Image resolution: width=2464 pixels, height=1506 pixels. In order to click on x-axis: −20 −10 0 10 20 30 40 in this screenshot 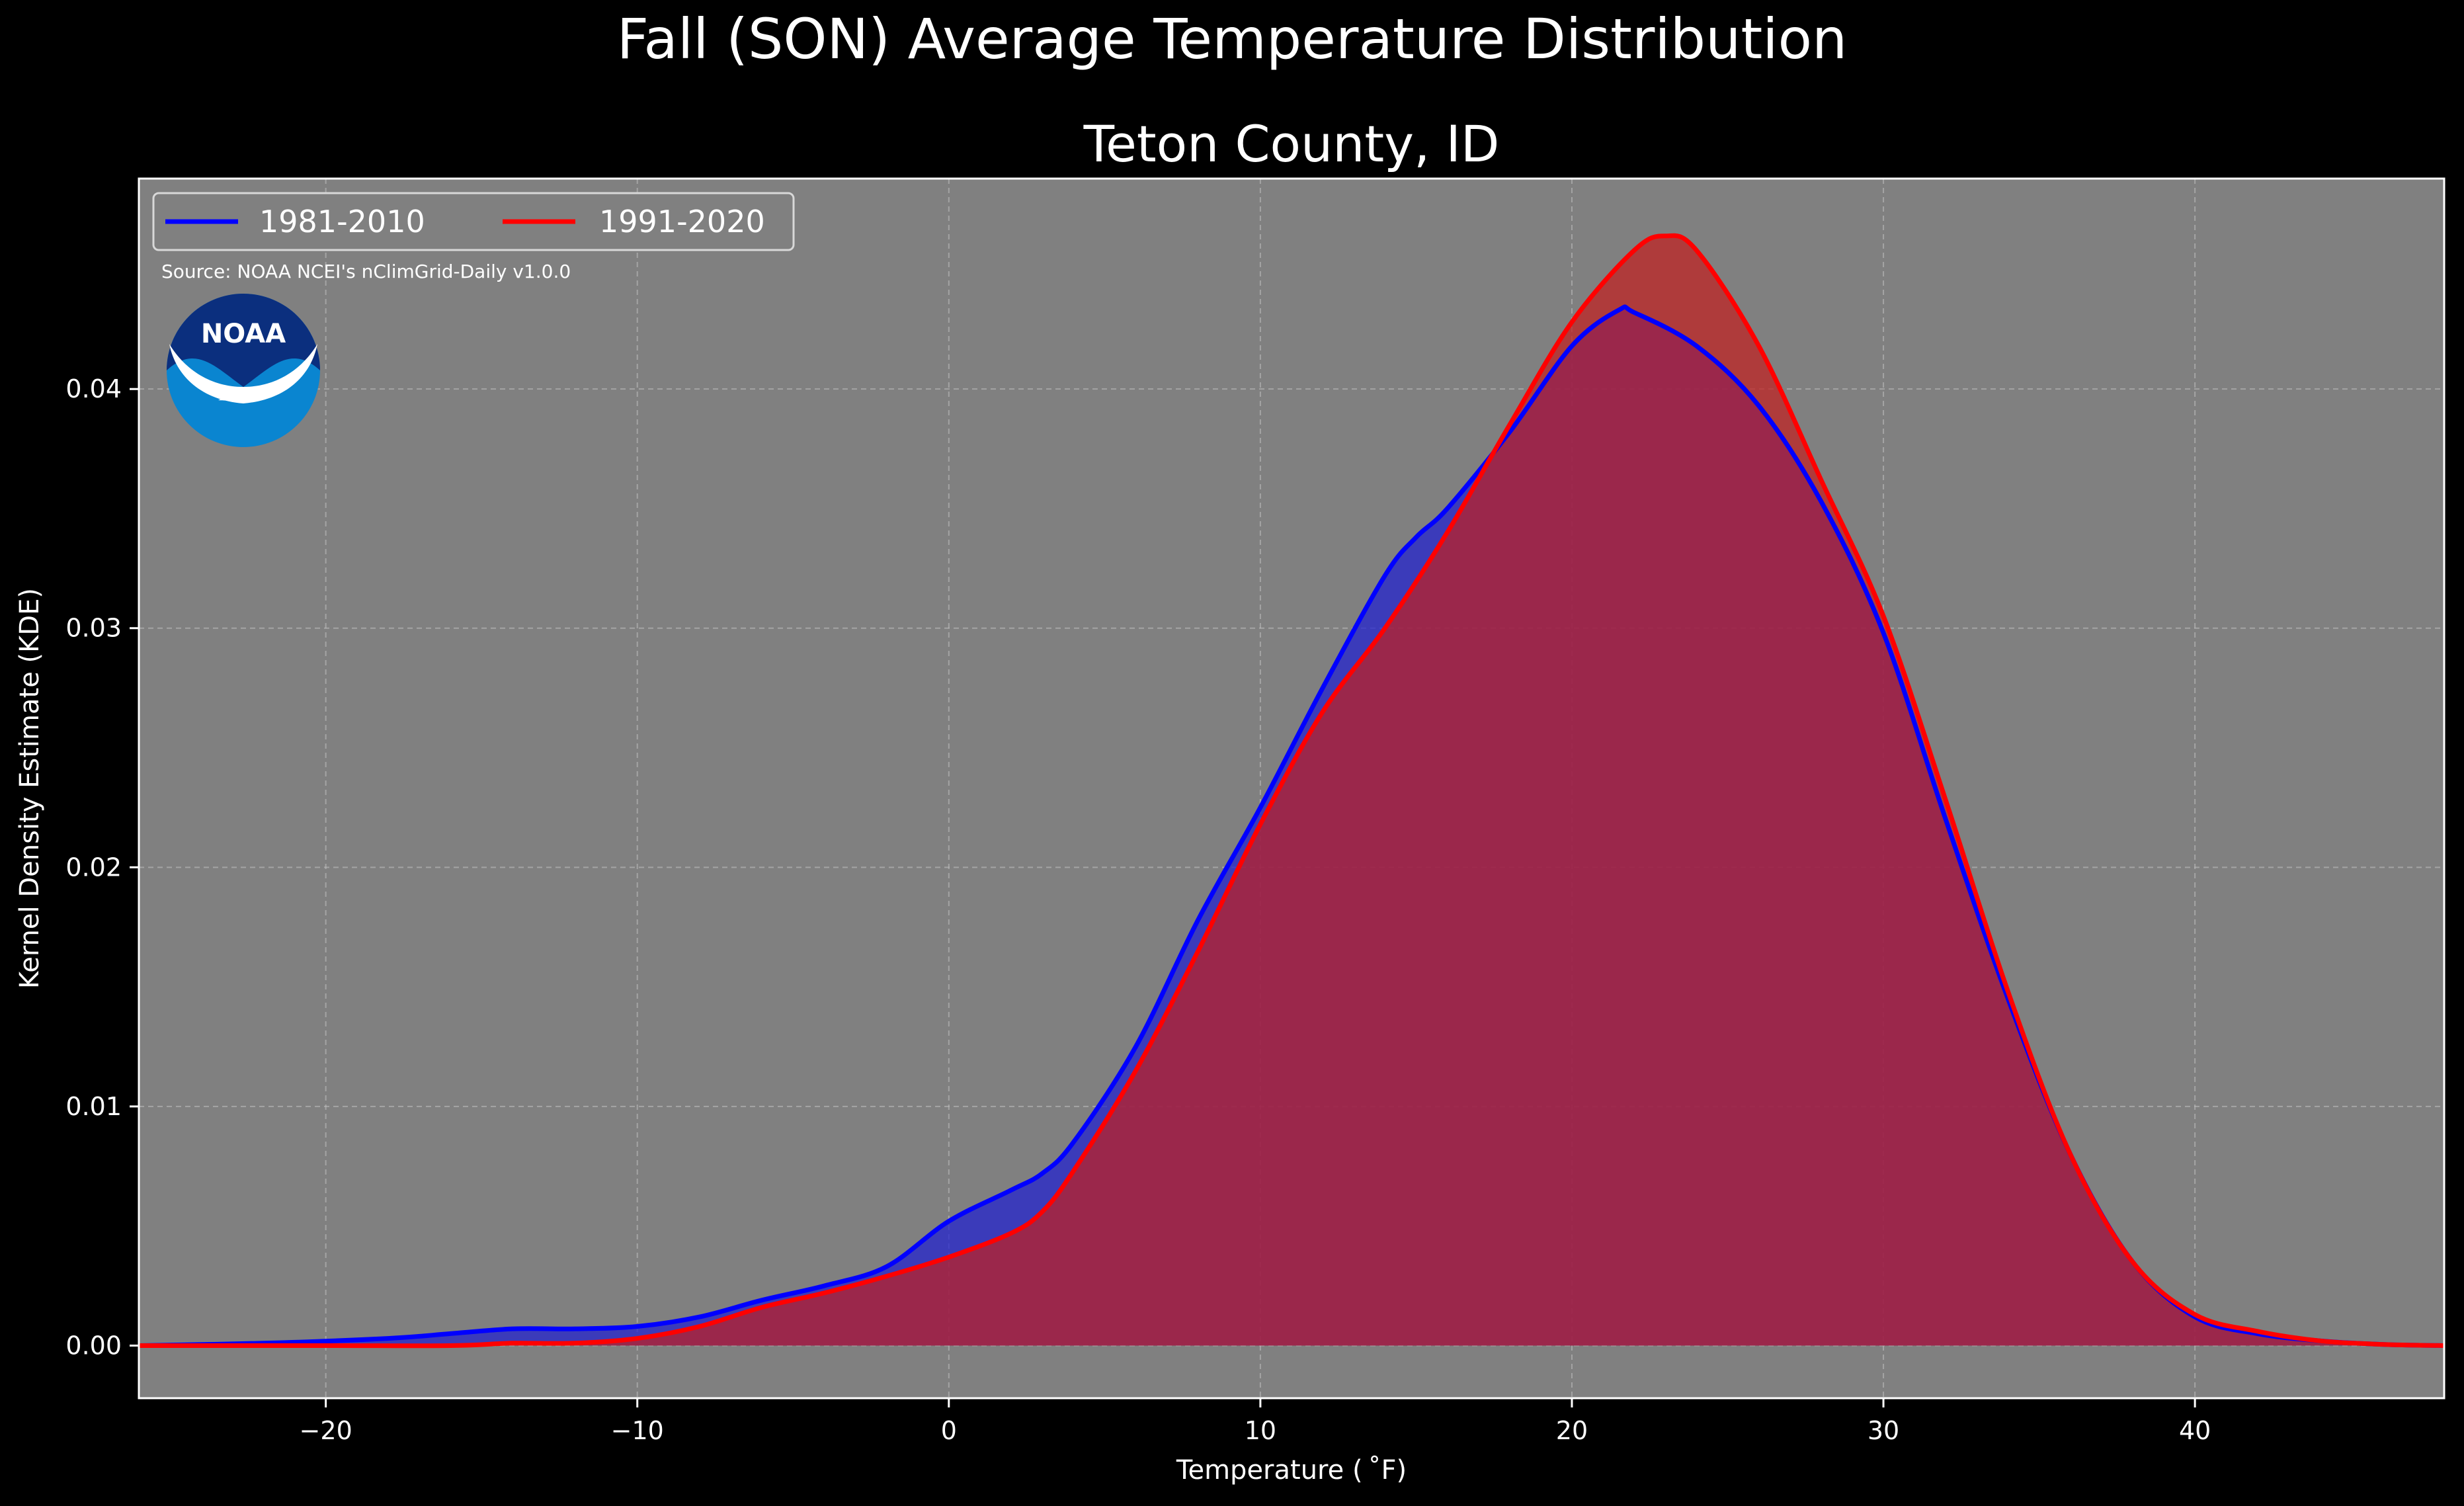, I will do `click(1255, 1422)`.